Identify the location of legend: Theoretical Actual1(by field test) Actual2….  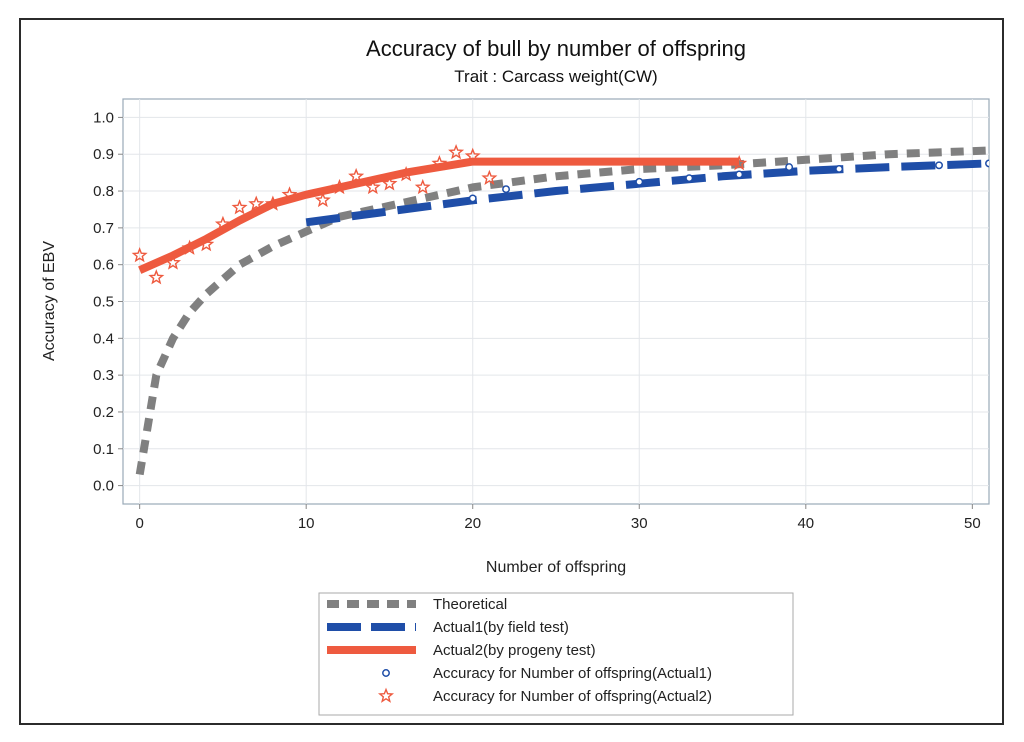
(519, 650).